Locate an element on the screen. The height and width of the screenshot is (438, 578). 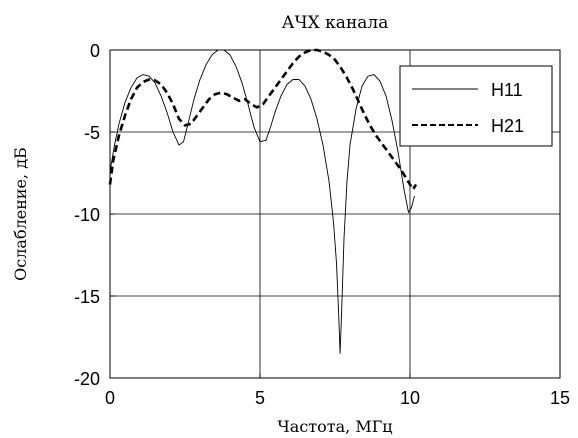
y-tick-label: -5 is located at coordinates (92, 133).